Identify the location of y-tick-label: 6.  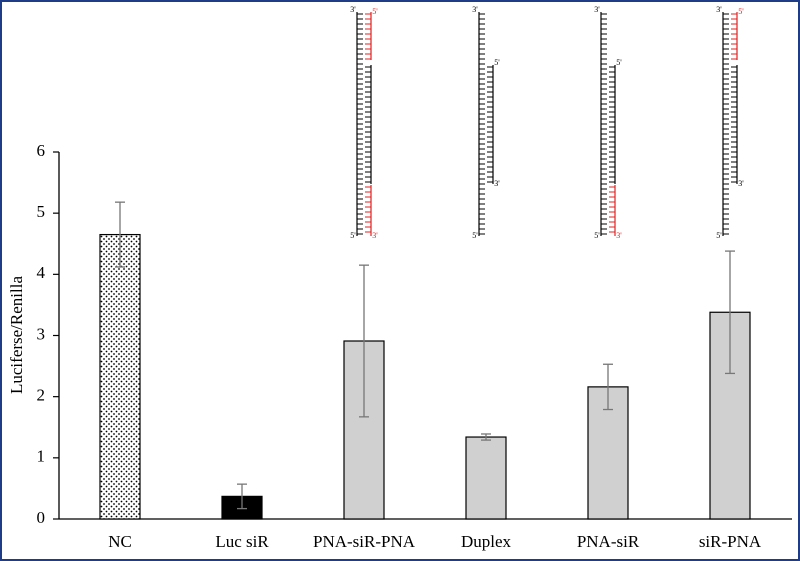
(41, 150).